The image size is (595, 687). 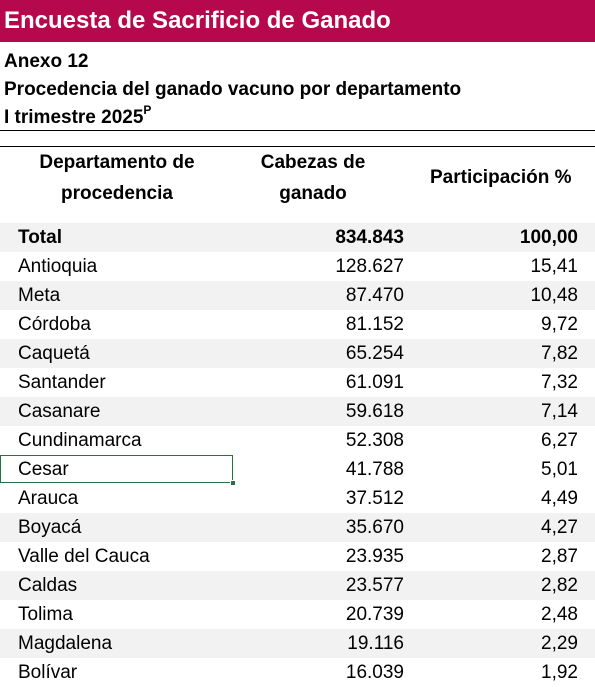 What do you see at coordinates (559, 585) in the screenshot?
I see `participacion-cell: 2,82` at bounding box center [559, 585].